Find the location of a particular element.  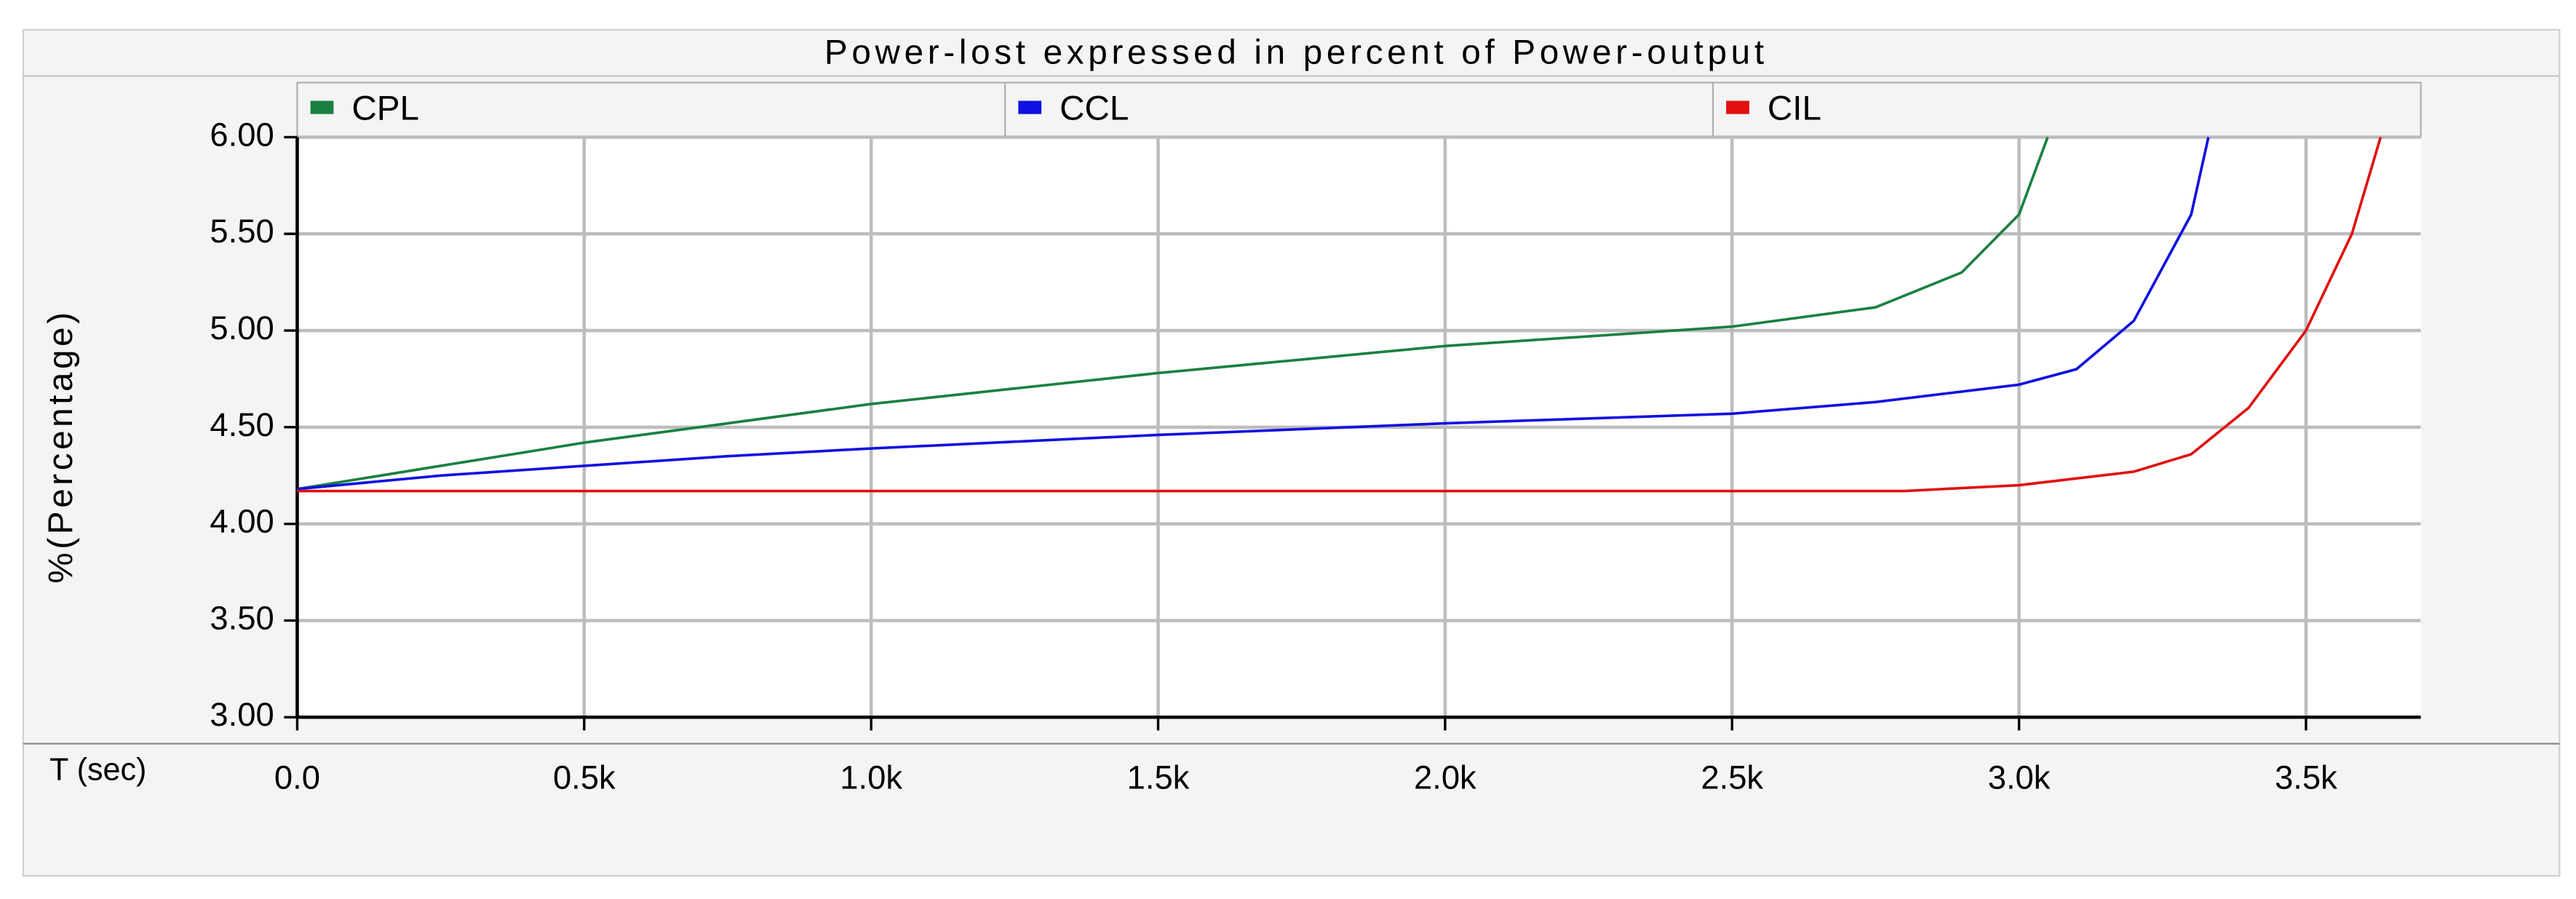

y-axis-label: %(Percentage) is located at coordinates (60, 446).